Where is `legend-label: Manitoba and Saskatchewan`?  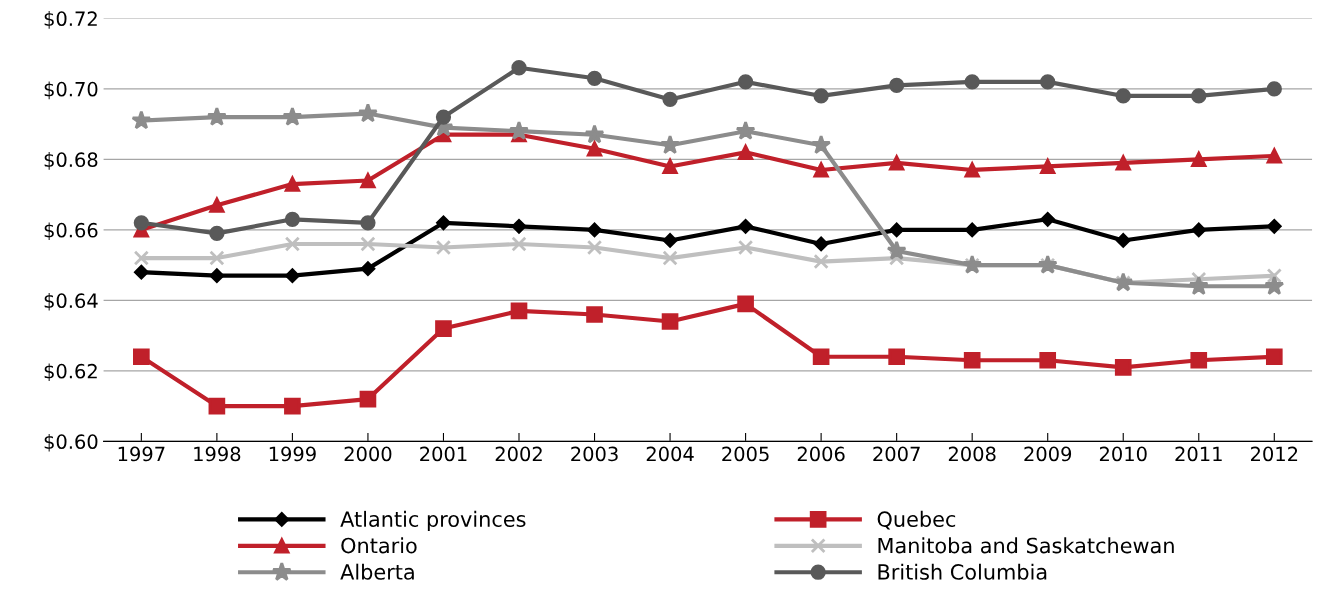 legend-label: Manitoba and Saskatchewan is located at coordinates (1026, 545).